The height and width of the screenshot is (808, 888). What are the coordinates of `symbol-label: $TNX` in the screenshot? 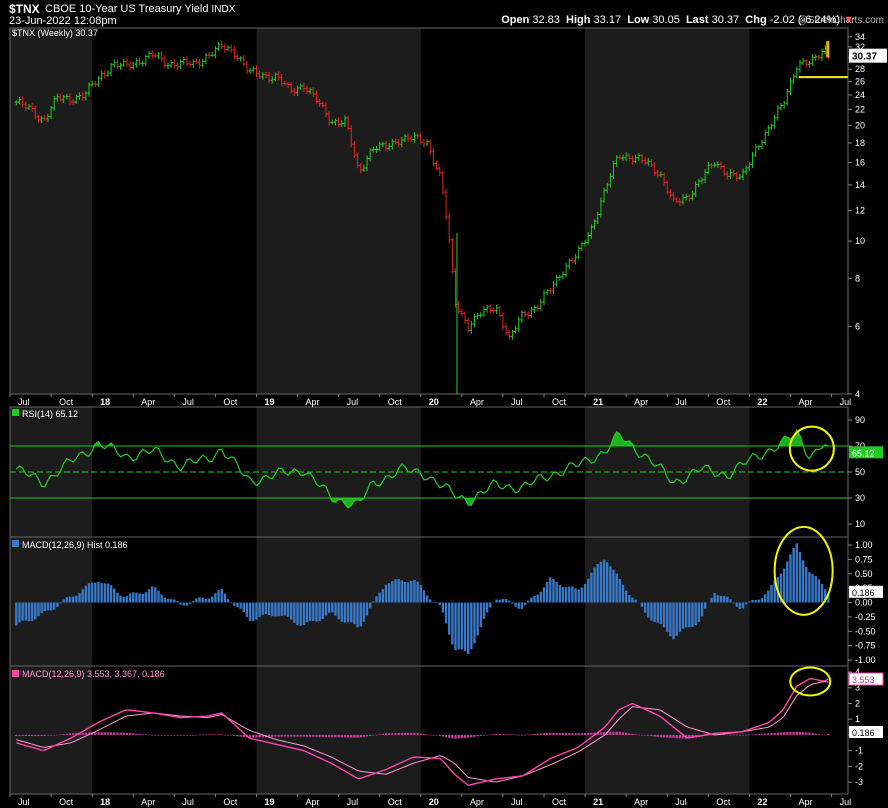 It's located at (24, 9).